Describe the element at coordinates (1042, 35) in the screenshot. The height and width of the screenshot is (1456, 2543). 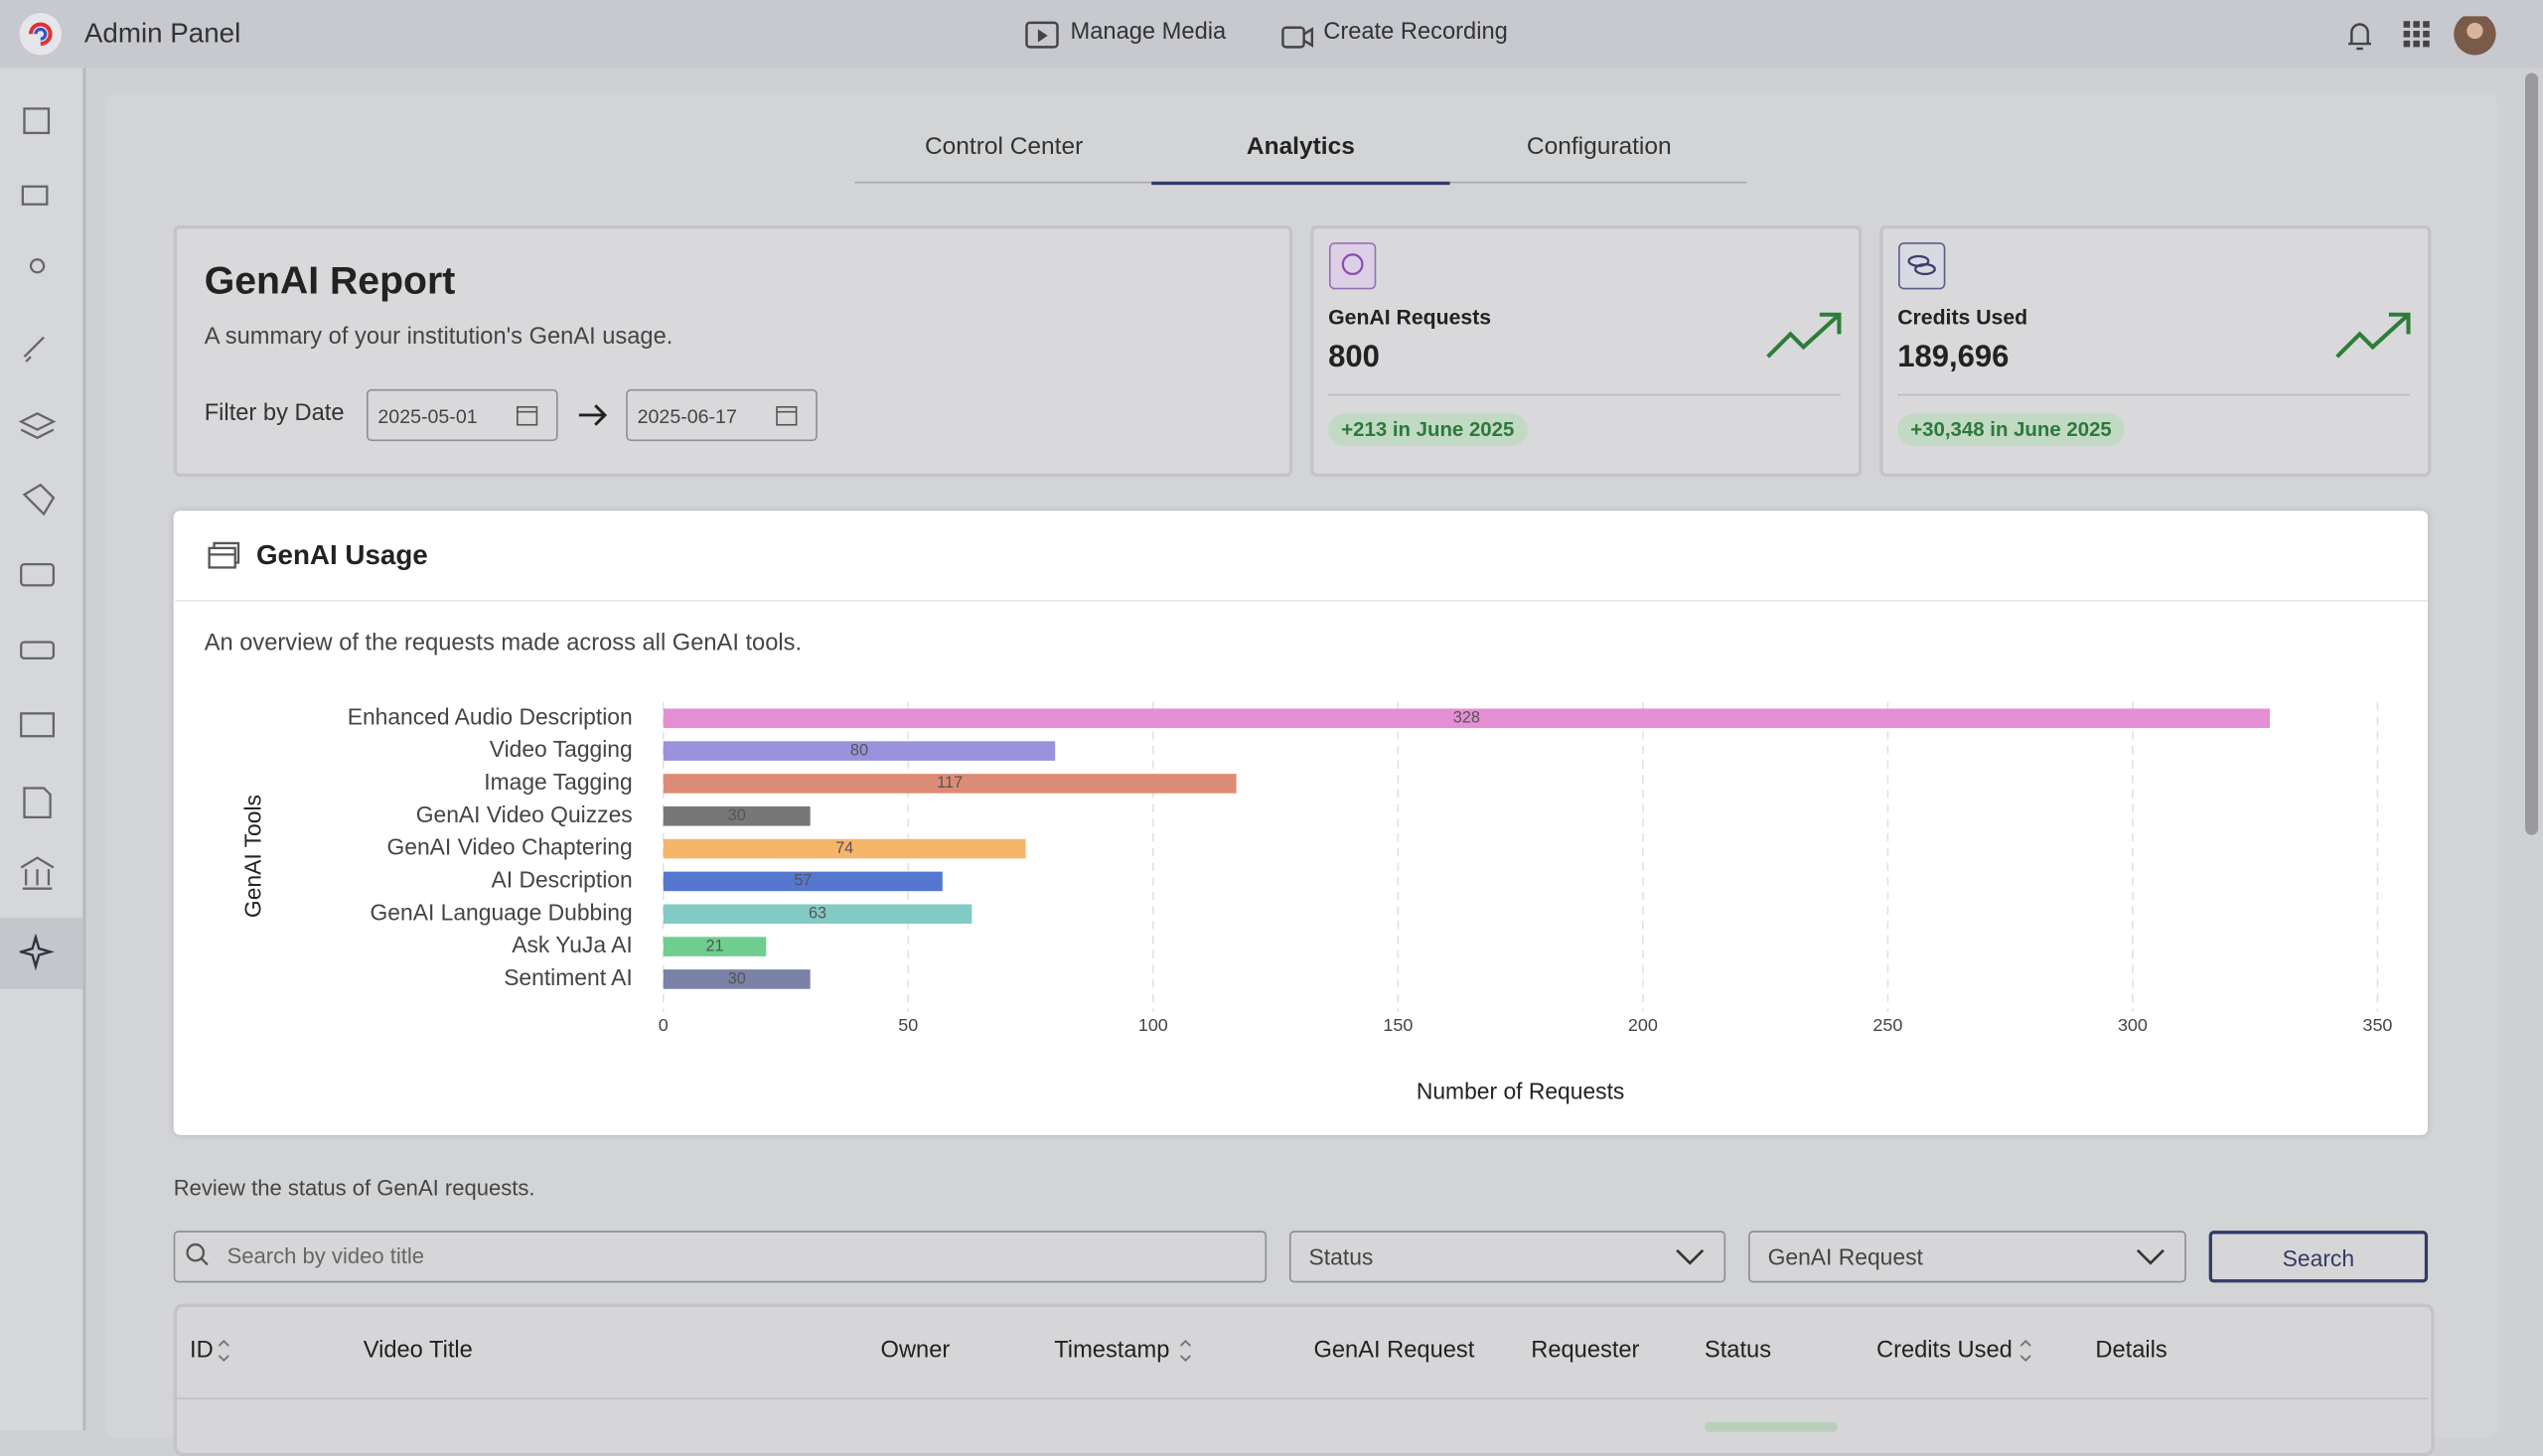
I see `media-icon` at that location.